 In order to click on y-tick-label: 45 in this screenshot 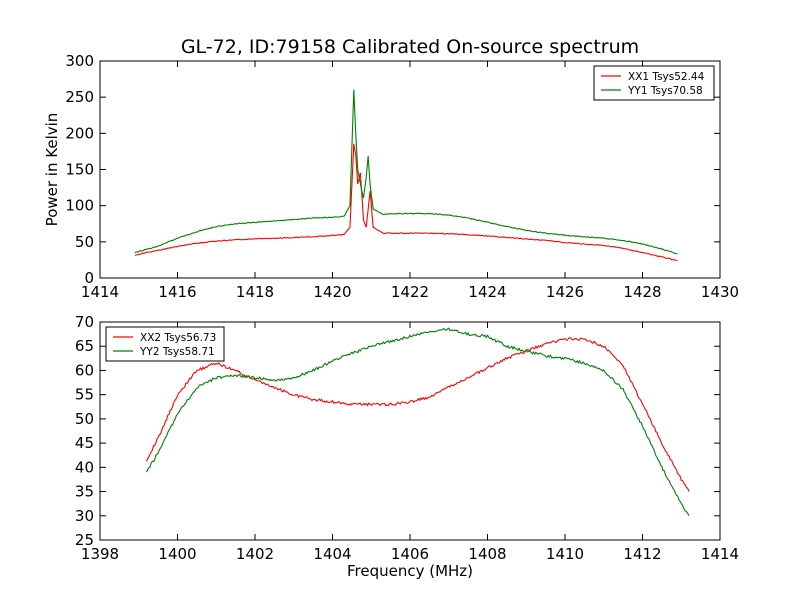, I will do `click(84, 443)`.